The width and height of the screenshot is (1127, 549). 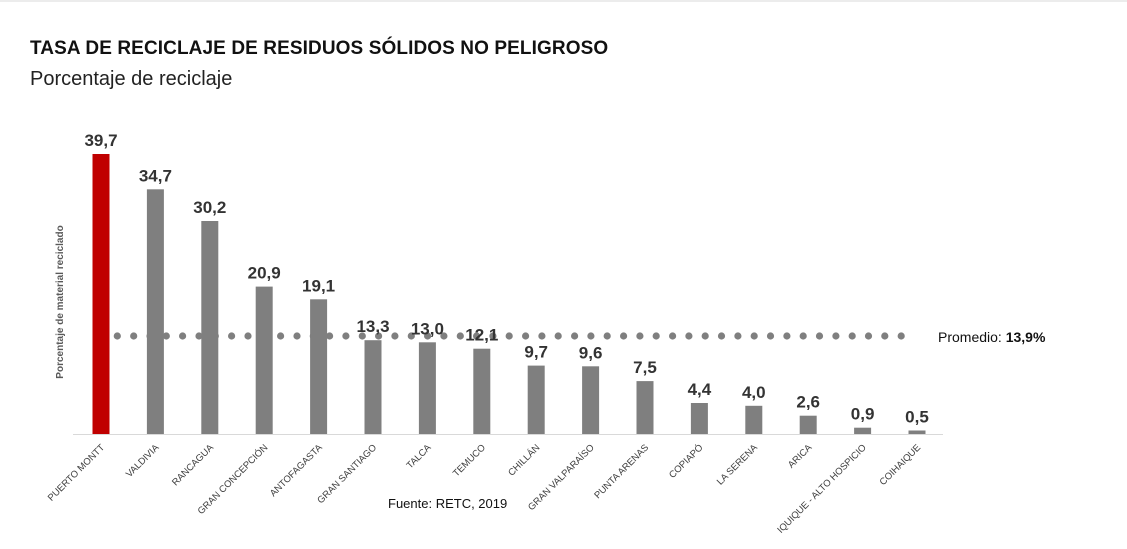 What do you see at coordinates (372, 326) in the screenshot?
I see `value-label: 13,3` at bounding box center [372, 326].